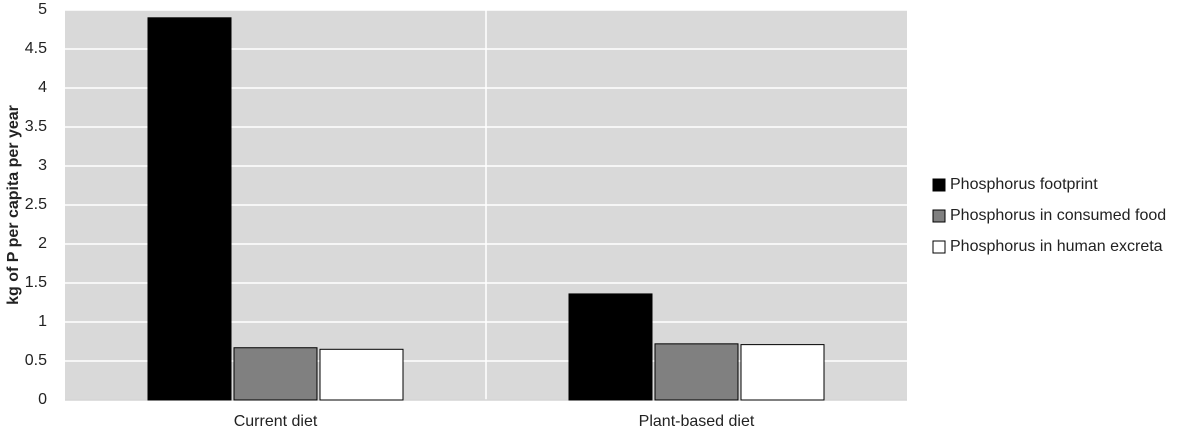  What do you see at coordinates (36, 360) in the screenshot?
I see `y-tick-label: 0.5` at bounding box center [36, 360].